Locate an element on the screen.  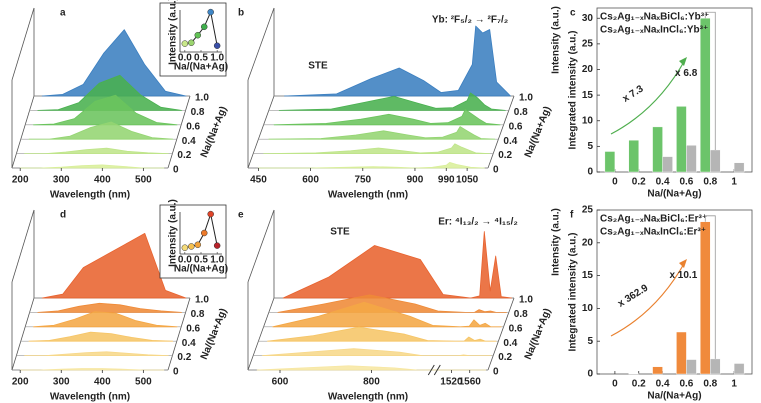
panel-label: f is located at coordinates (572, 215).